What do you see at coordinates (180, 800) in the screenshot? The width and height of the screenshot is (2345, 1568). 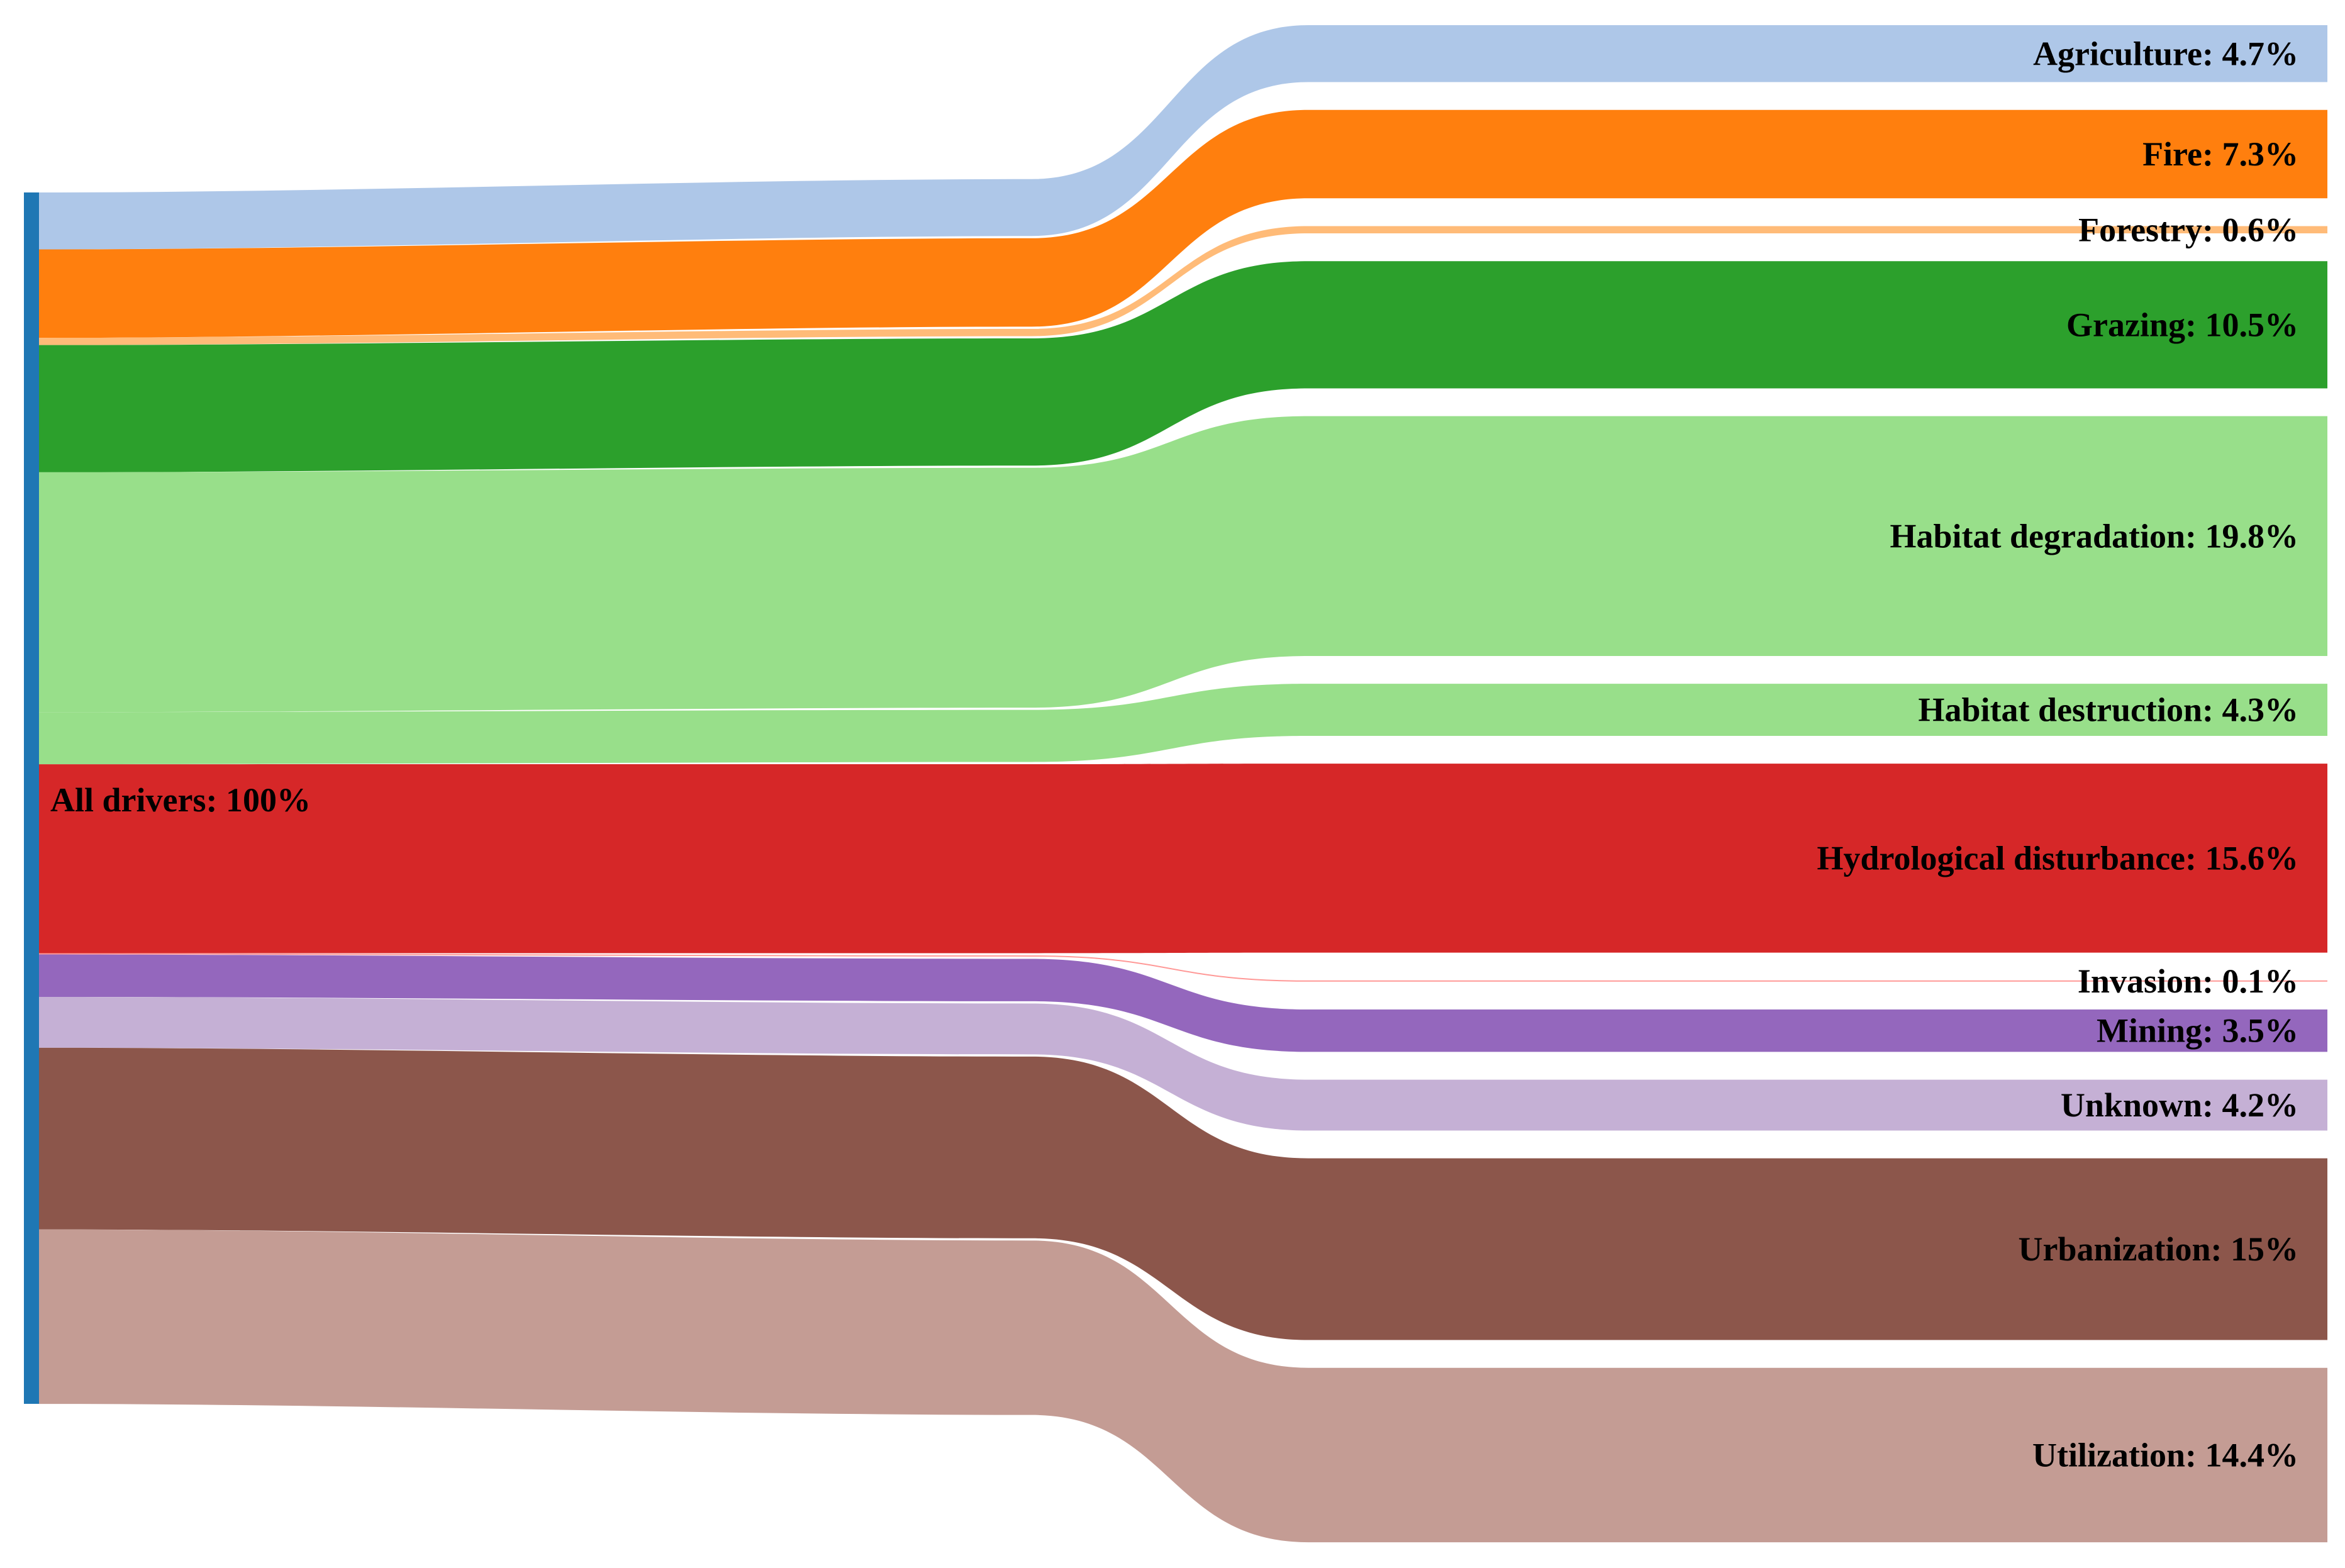 I see `source-label: All drivers: 100%` at bounding box center [180, 800].